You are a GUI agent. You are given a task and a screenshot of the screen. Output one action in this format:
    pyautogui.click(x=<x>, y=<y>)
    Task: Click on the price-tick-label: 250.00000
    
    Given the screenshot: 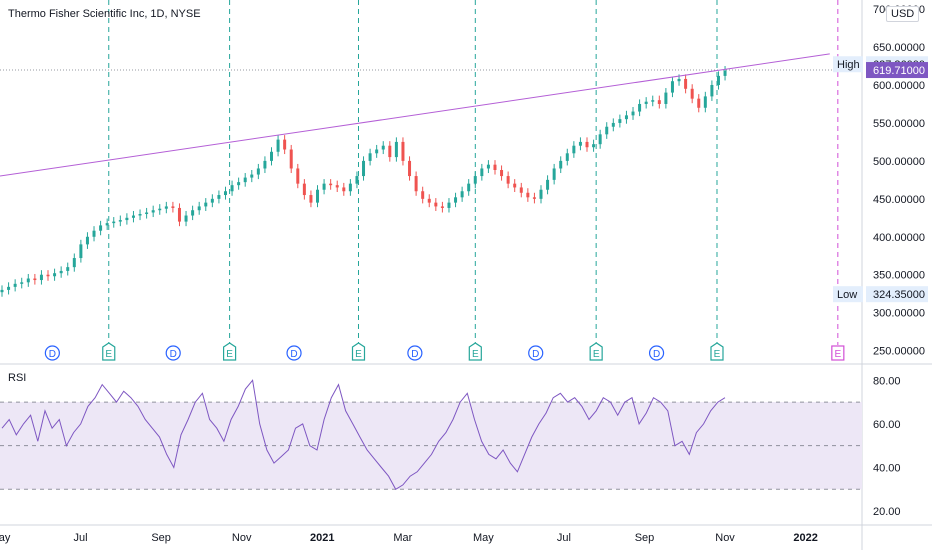 What is the action you would take?
    pyautogui.click(x=899, y=352)
    